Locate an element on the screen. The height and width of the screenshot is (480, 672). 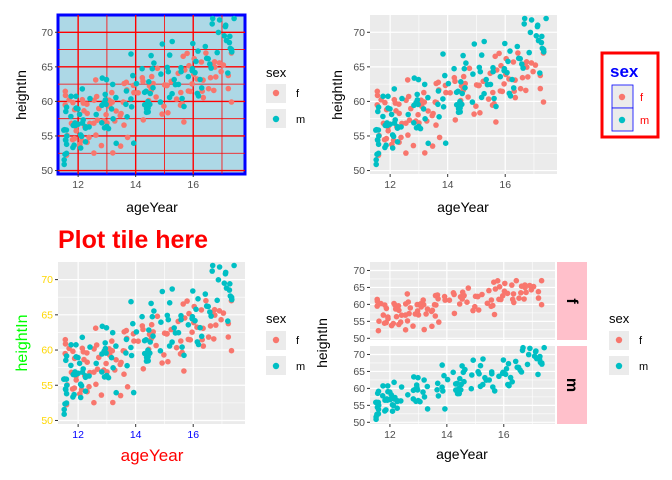
facet-strip-f is located at coordinates (572, 301).